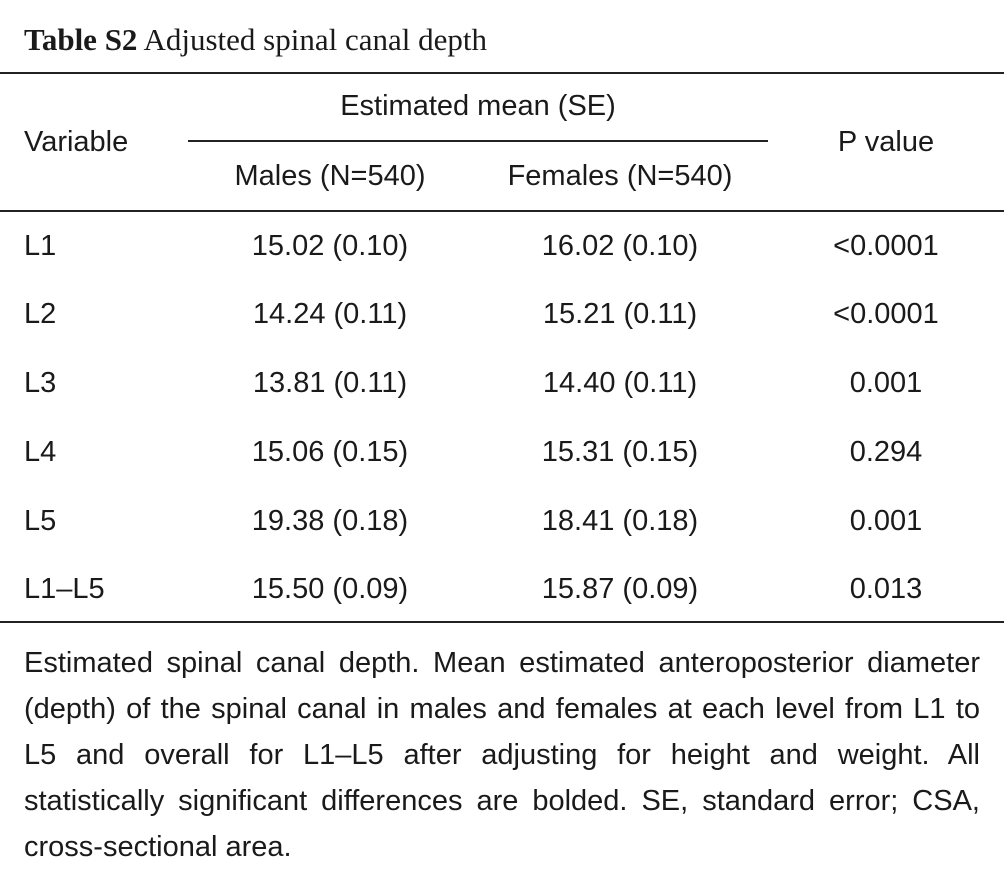 This screenshot has height=895, width=1004. I want to click on header-females: Females (N=540), so click(620, 176).